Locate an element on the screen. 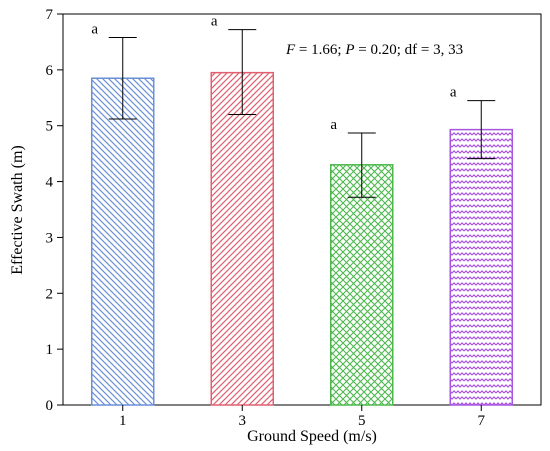 Image resolution: width=550 pixels, height=451 pixels. p-value: = 0.20; df = 3, 33 is located at coordinates (408, 50).